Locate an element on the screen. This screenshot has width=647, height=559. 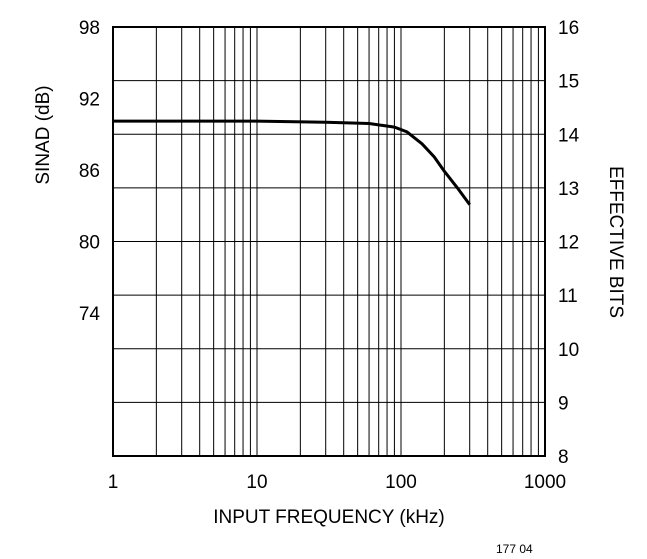
x-tick-label-3: 1000 is located at coordinates (545, 482).